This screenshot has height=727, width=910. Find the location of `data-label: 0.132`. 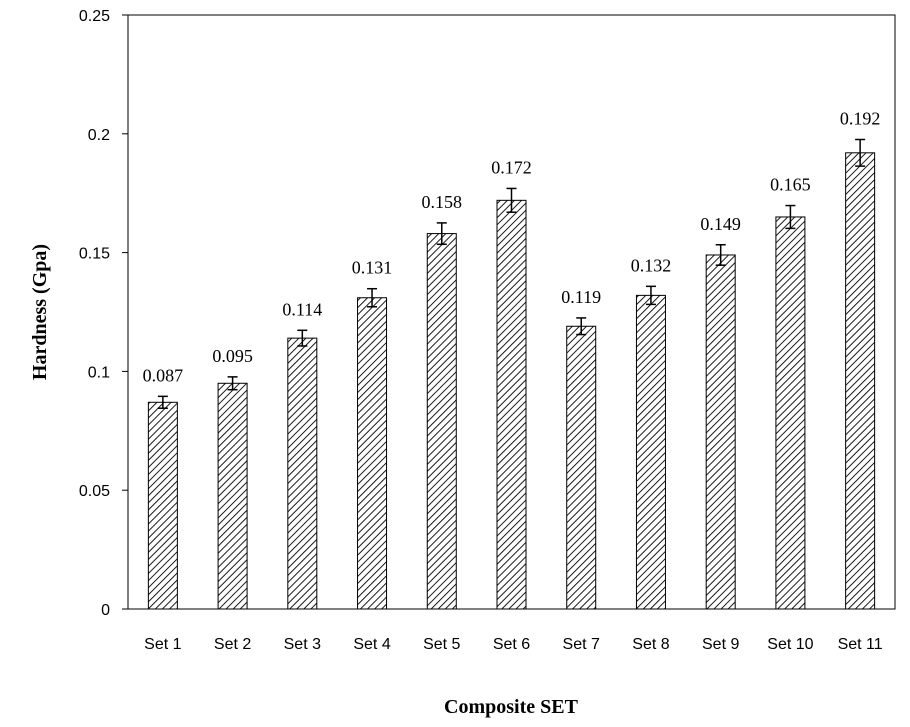

data-label: 0.132 is located at coordinates (651, 265).